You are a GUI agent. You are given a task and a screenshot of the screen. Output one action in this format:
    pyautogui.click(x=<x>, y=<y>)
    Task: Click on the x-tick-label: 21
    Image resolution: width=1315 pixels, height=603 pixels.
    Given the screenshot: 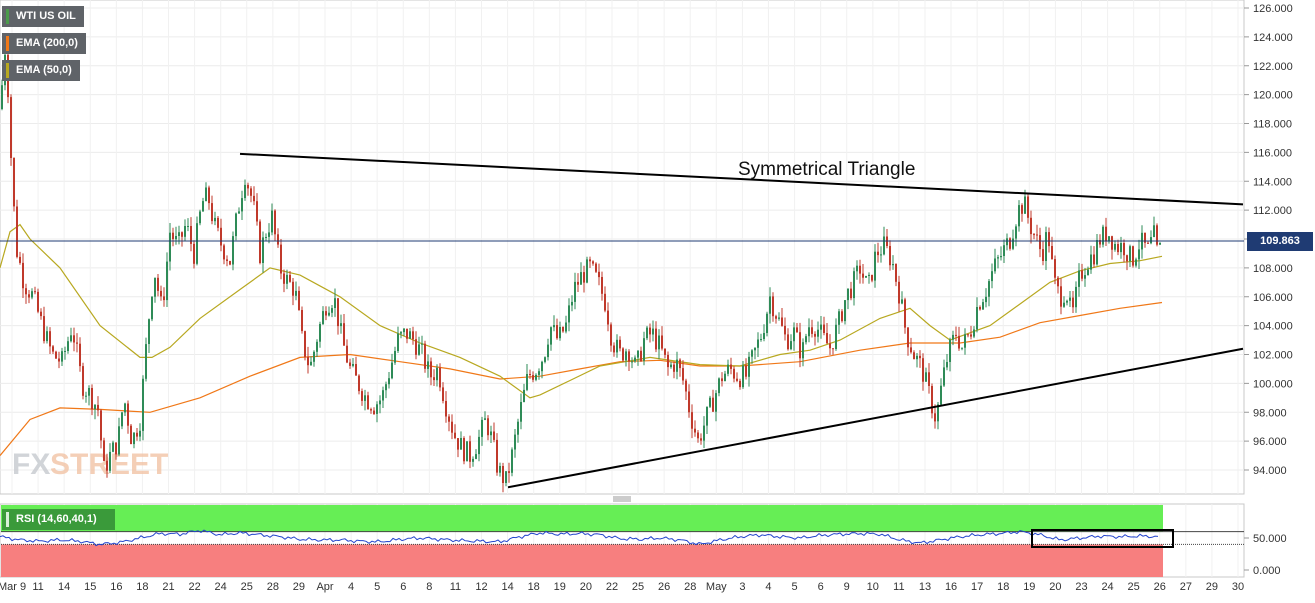 What is the action you would take?
    pyautogui.click(x=168, y=587)
    